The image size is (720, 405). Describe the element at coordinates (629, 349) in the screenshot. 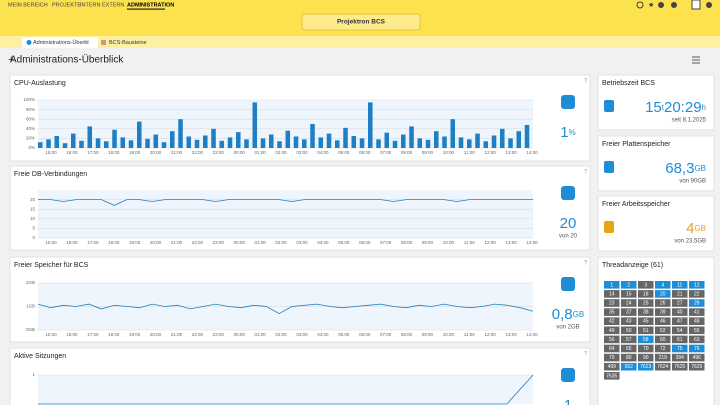

I see `thread-label: 65` at that location.